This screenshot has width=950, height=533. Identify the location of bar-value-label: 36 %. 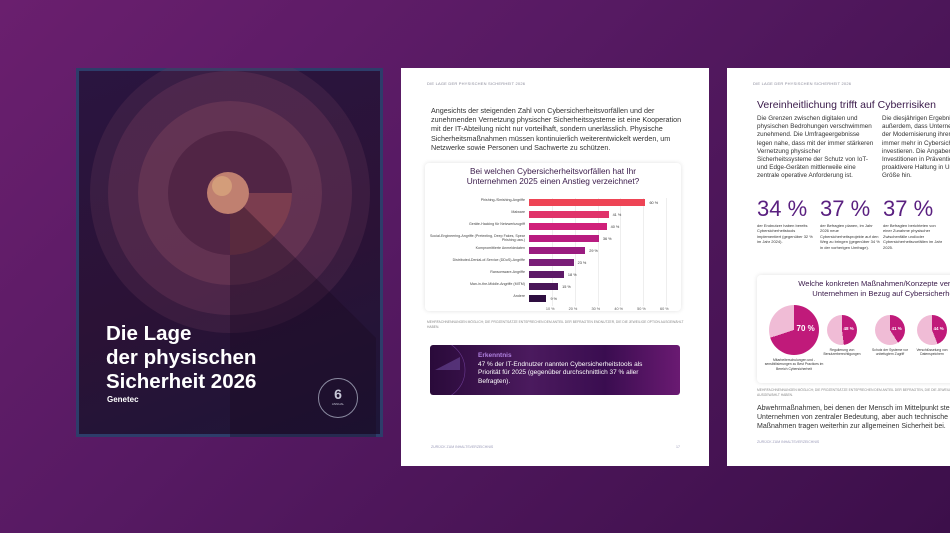
(607, 238).